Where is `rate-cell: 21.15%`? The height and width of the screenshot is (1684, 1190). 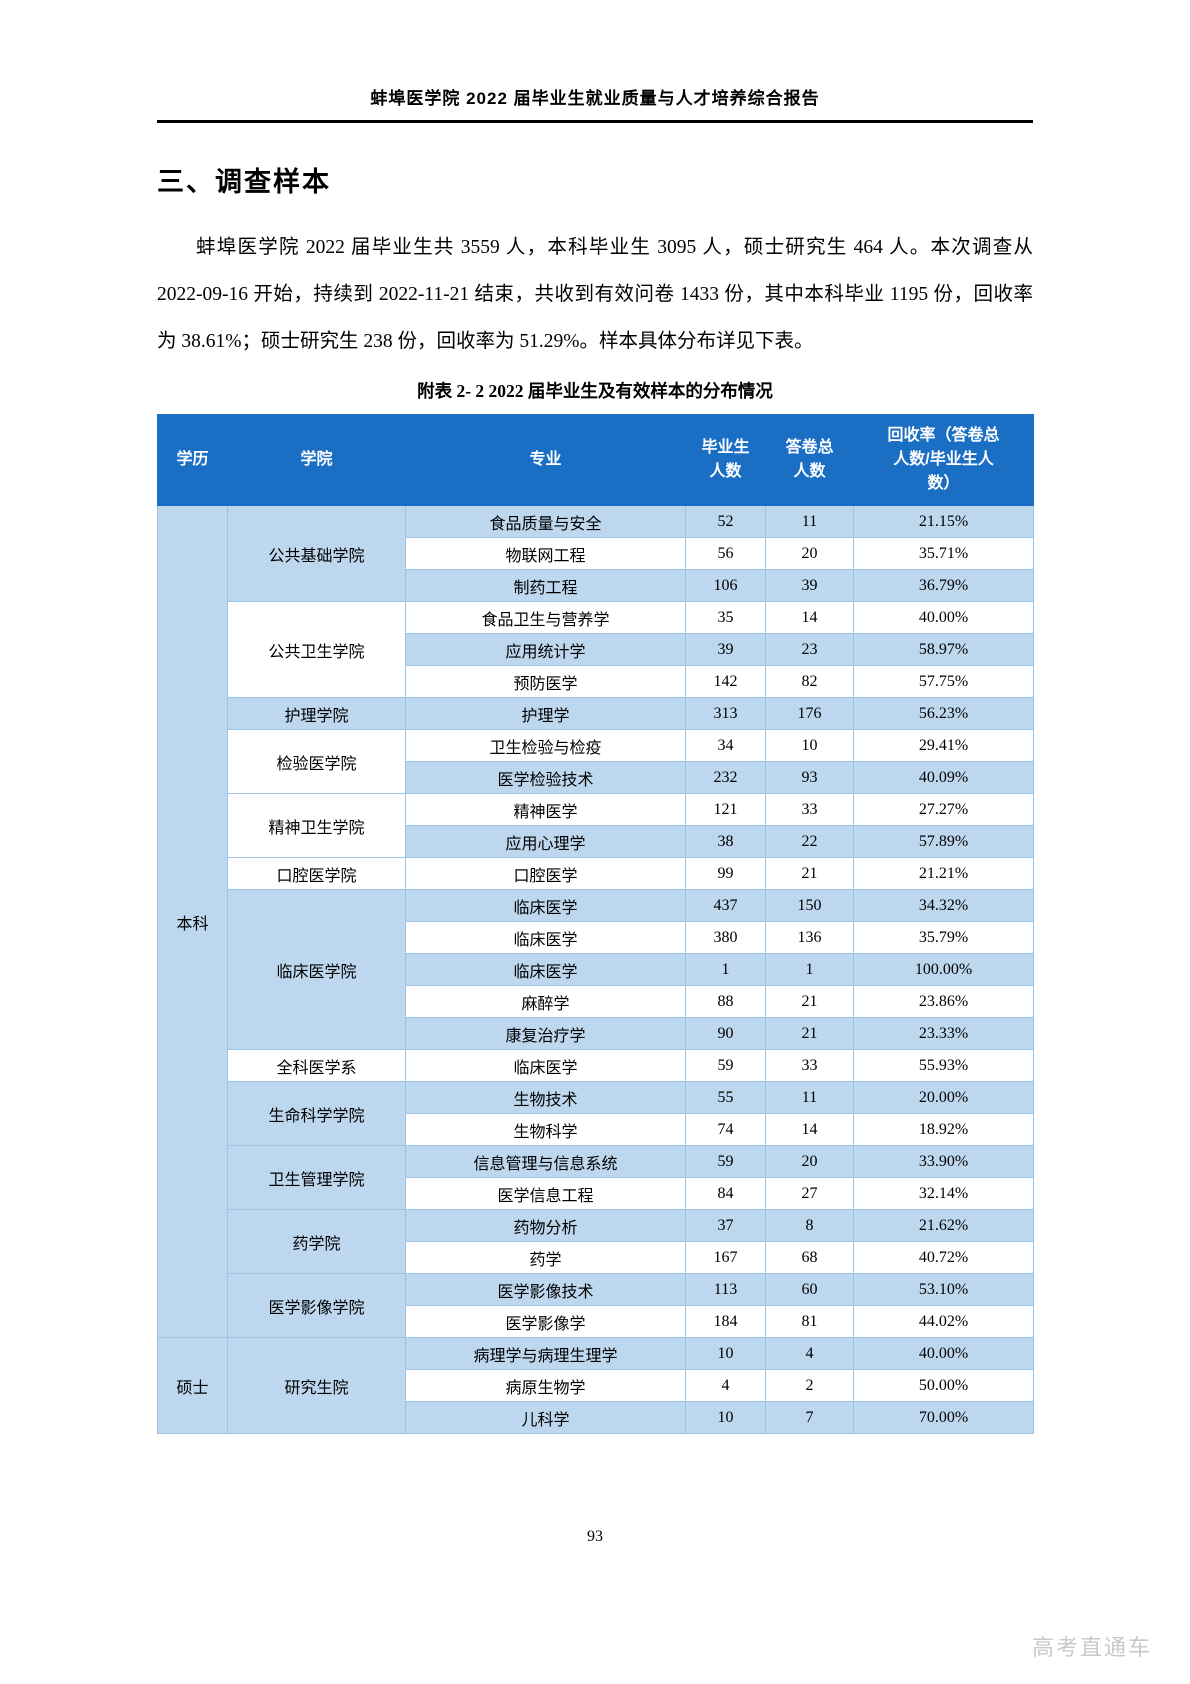 rate-cell: 21.15% is located at coordinates (943, 522).